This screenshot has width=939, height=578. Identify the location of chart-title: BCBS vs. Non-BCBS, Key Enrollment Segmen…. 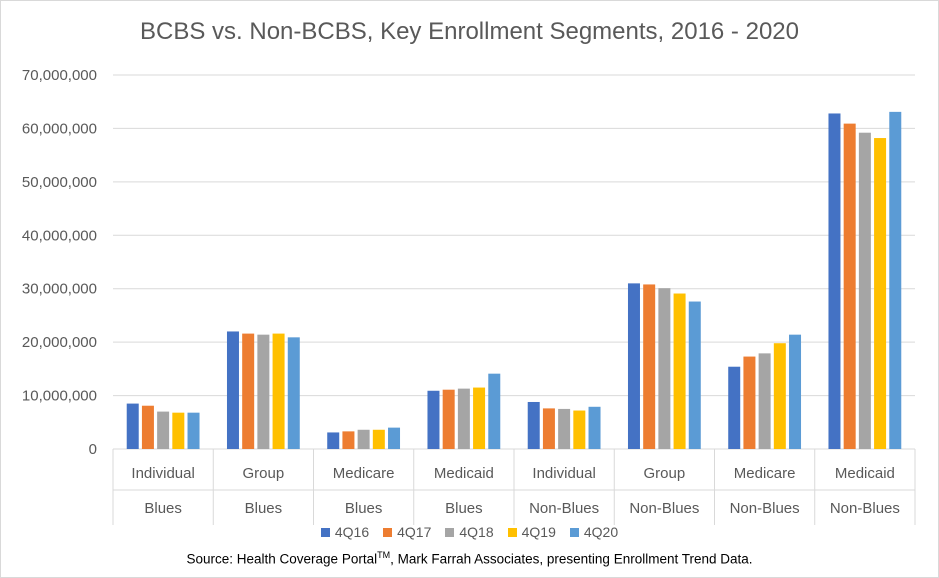
(469, 31).